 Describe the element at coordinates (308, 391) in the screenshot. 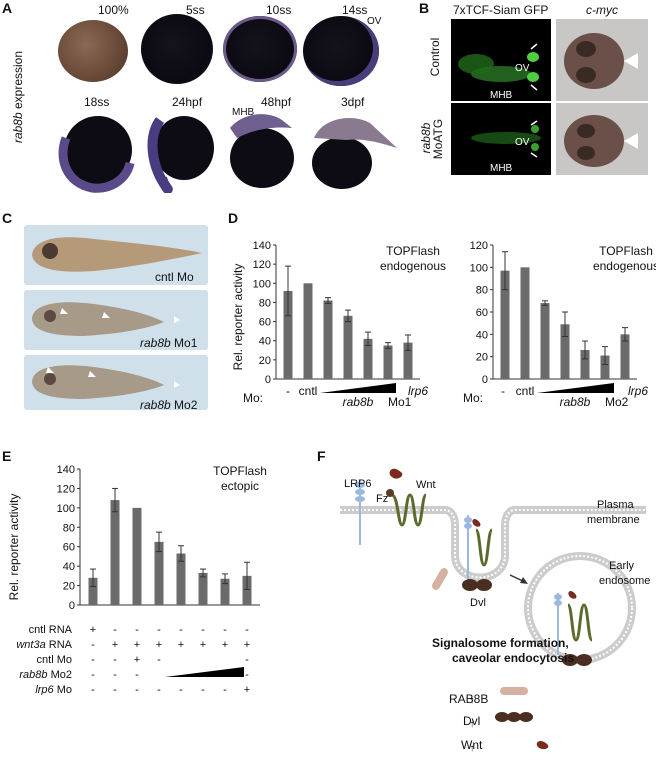

I see `d-left-xlabel-cntl: cntl` at that location.